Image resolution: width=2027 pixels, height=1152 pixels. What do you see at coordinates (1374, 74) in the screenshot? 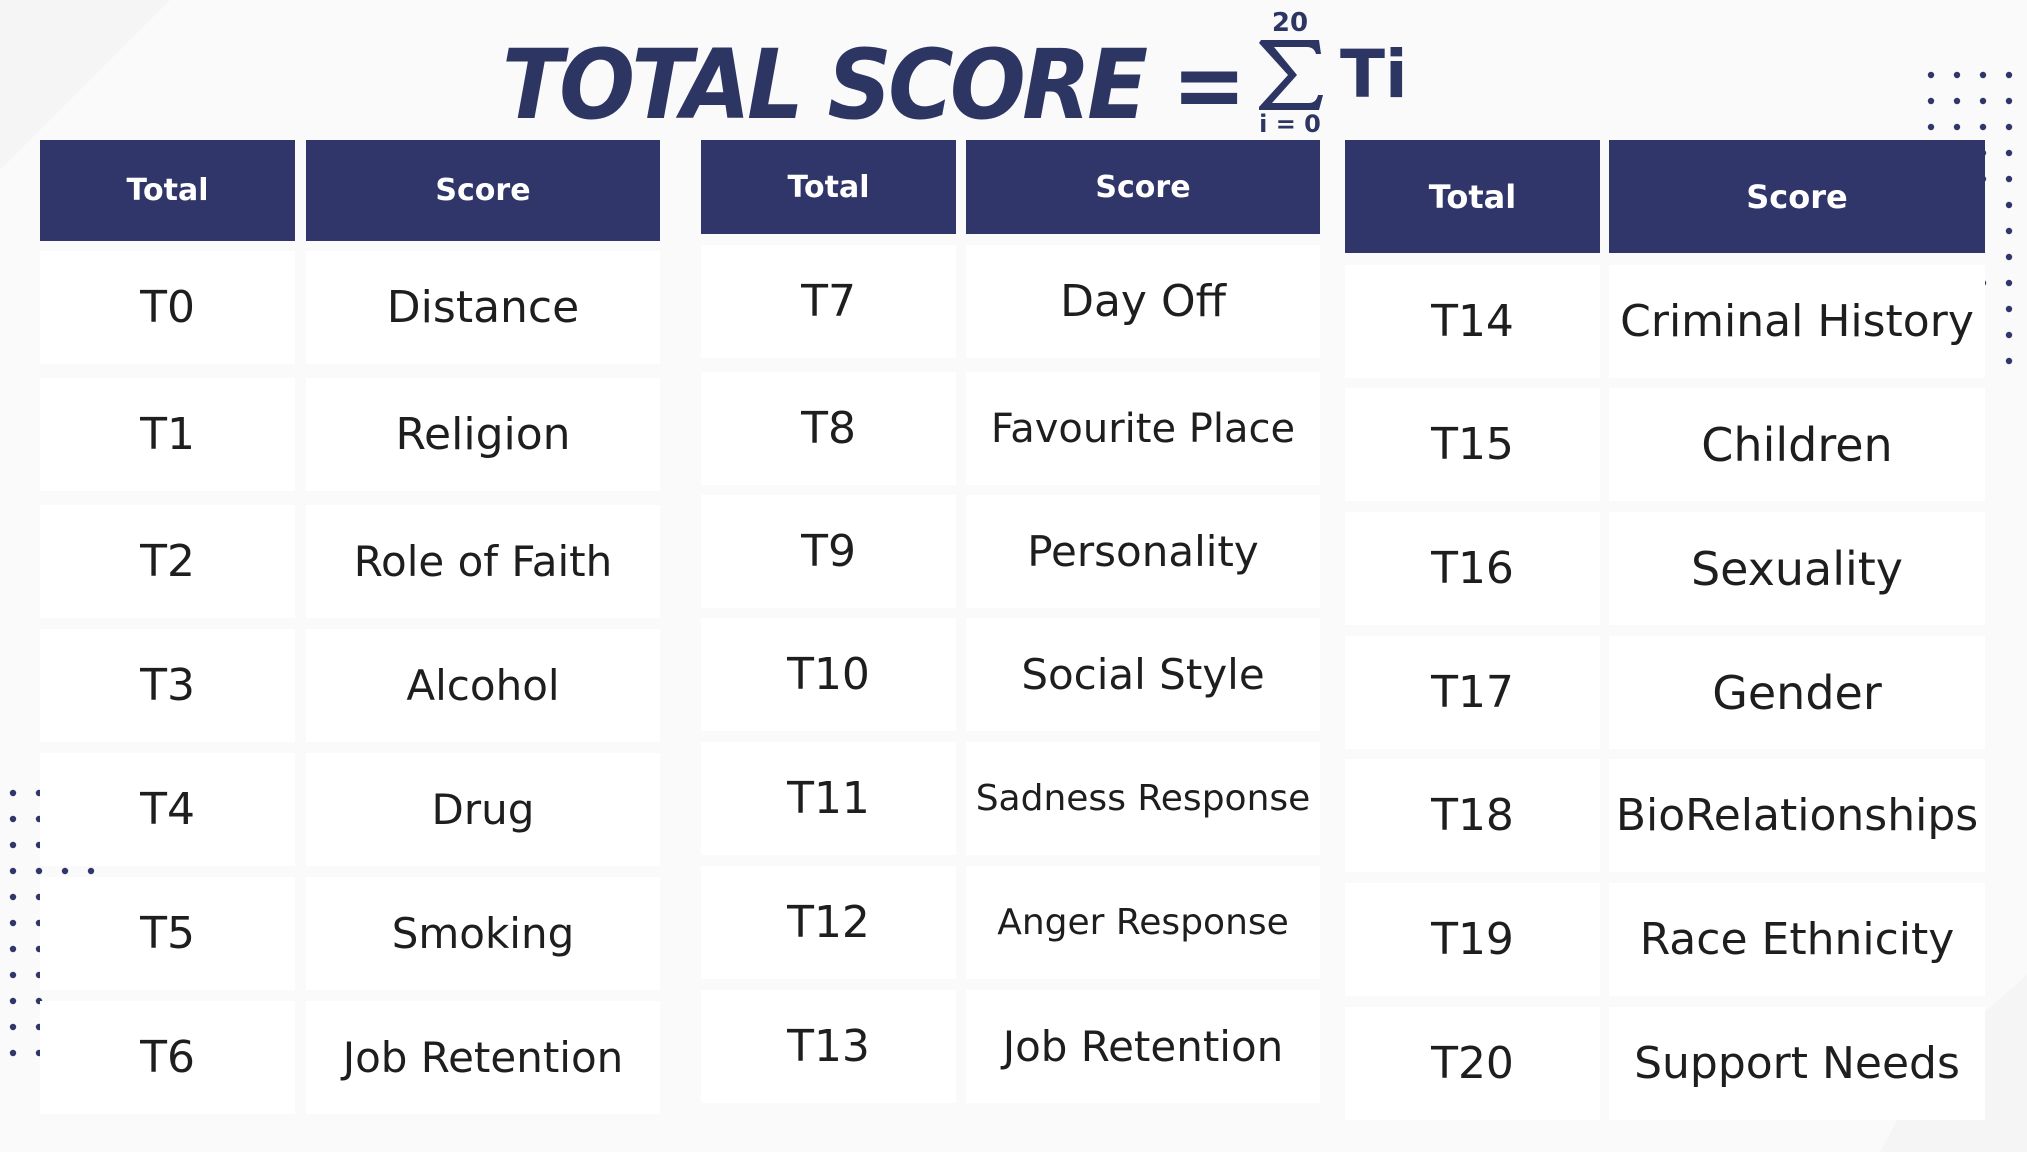
I see `sum-term: Ti` at bounding box center [1374, 74].